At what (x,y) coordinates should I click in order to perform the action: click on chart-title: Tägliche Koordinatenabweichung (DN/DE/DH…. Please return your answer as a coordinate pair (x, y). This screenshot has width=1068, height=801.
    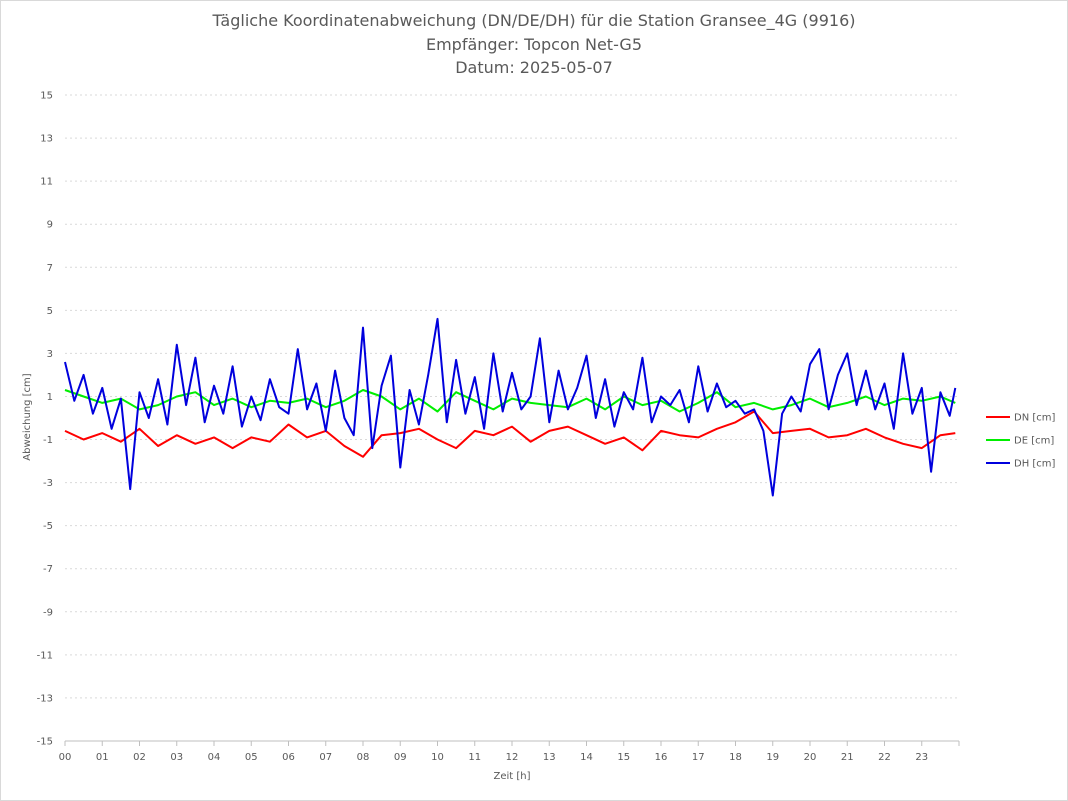
    Looking at the image, I should click on (534, 20).